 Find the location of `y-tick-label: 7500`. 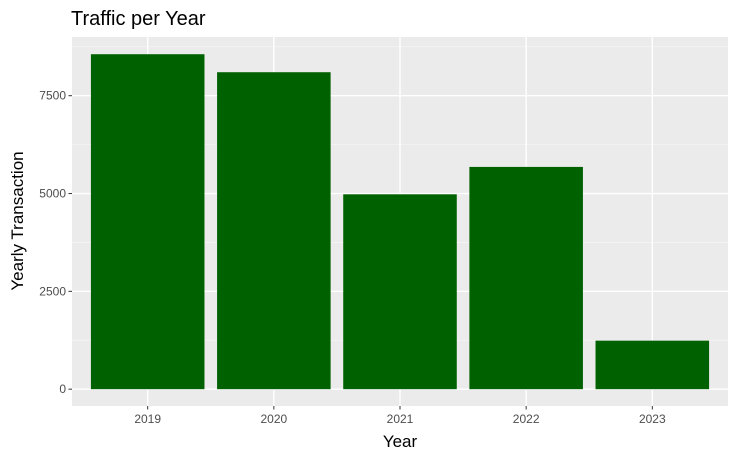

y-tick-label: 7500 is located at coordinates (52, 96).